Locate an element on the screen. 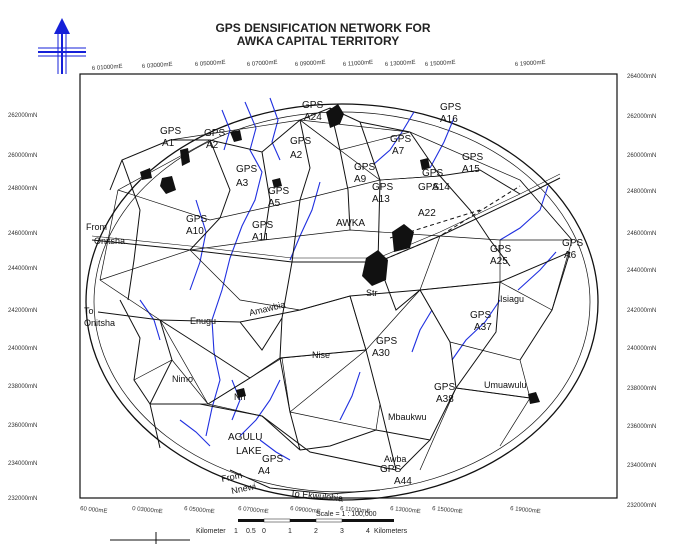 The image size is (673, 544). northing-left-5: 244000mN is located at coordinates (22, 269).